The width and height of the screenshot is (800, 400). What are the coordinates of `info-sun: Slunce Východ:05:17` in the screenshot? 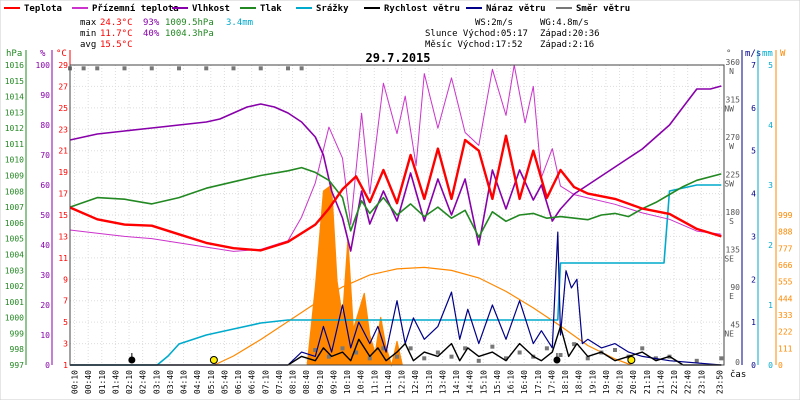 It's located at (476, 34).